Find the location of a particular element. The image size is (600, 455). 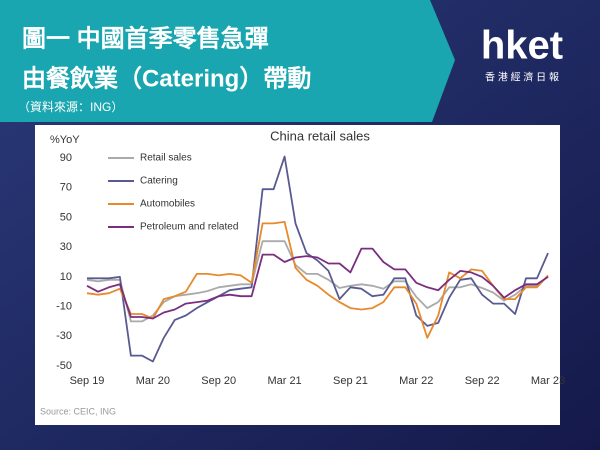

x-tick-label: Sep 19 is located at coordinates (87, 381).